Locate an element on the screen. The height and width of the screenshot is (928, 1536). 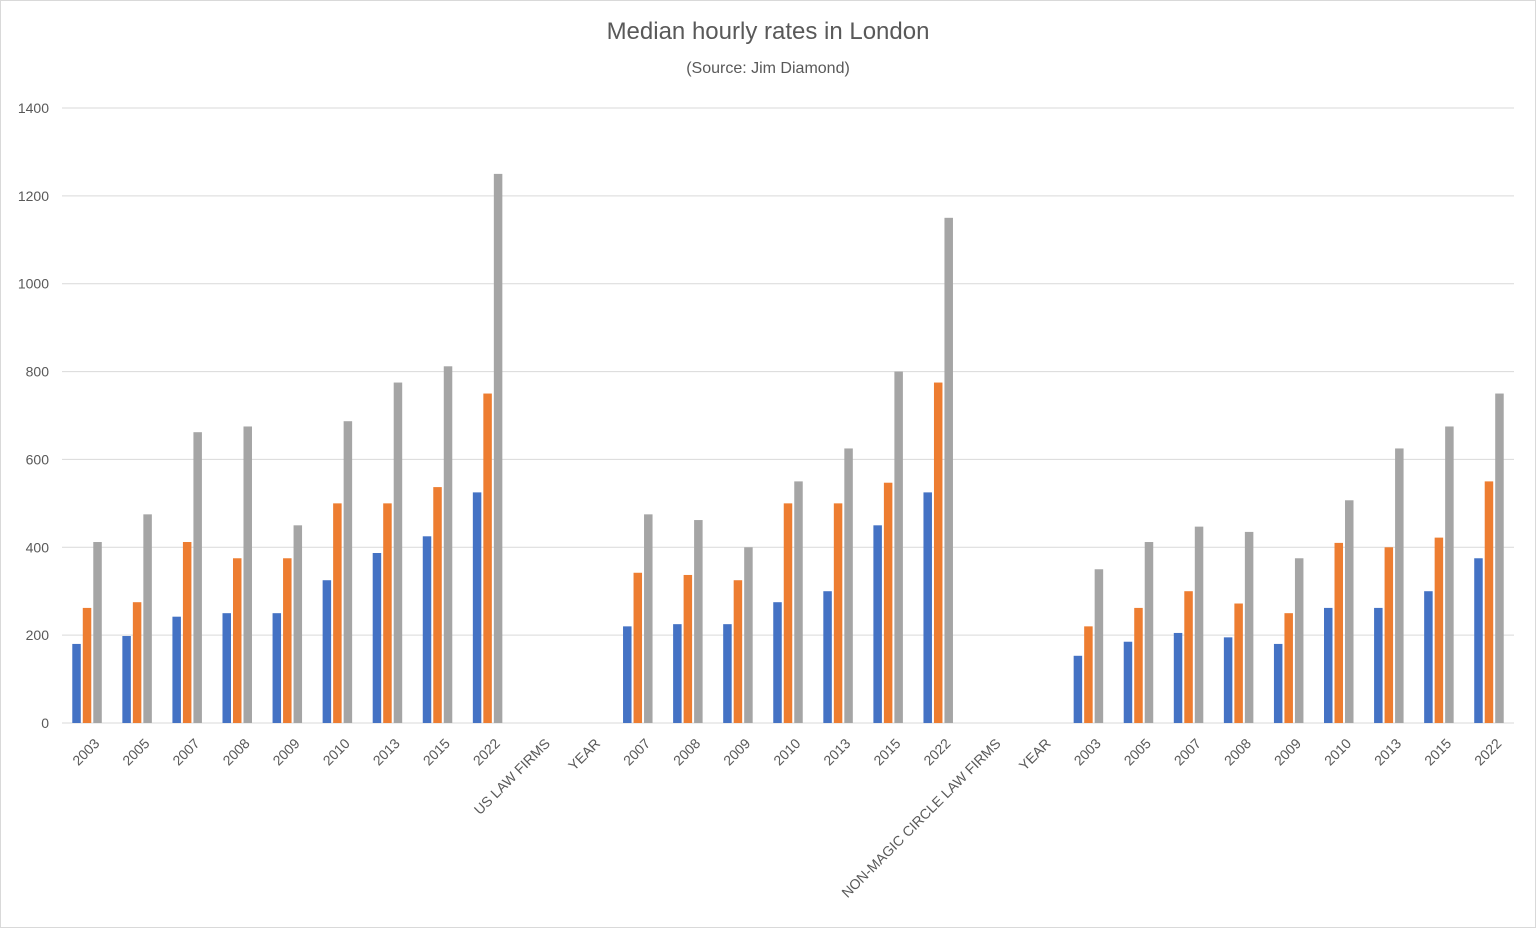
y-tick-label: 1400 is located at coordinates (33, 108).